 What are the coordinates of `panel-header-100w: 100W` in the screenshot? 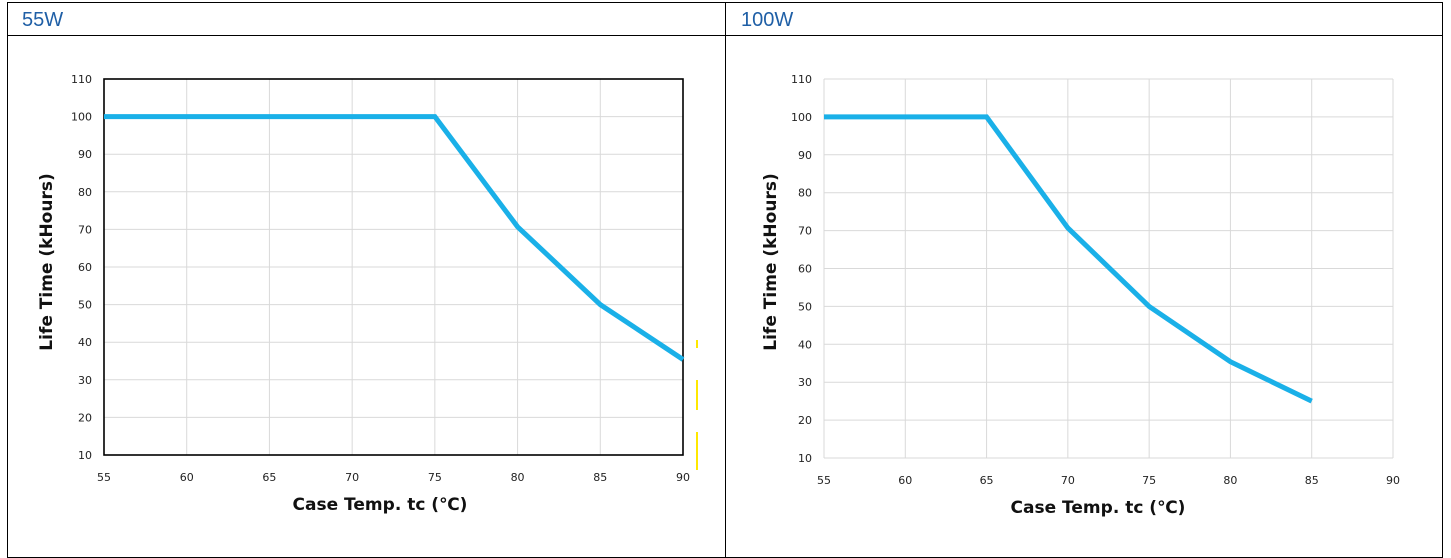 It's located at (767, 20).